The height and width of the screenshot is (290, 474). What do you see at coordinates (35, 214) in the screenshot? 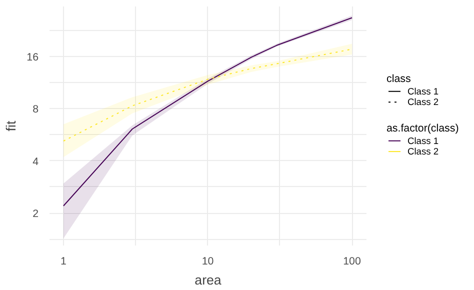
I see `y-tick-label: 2` at bounding box center [35, 214].